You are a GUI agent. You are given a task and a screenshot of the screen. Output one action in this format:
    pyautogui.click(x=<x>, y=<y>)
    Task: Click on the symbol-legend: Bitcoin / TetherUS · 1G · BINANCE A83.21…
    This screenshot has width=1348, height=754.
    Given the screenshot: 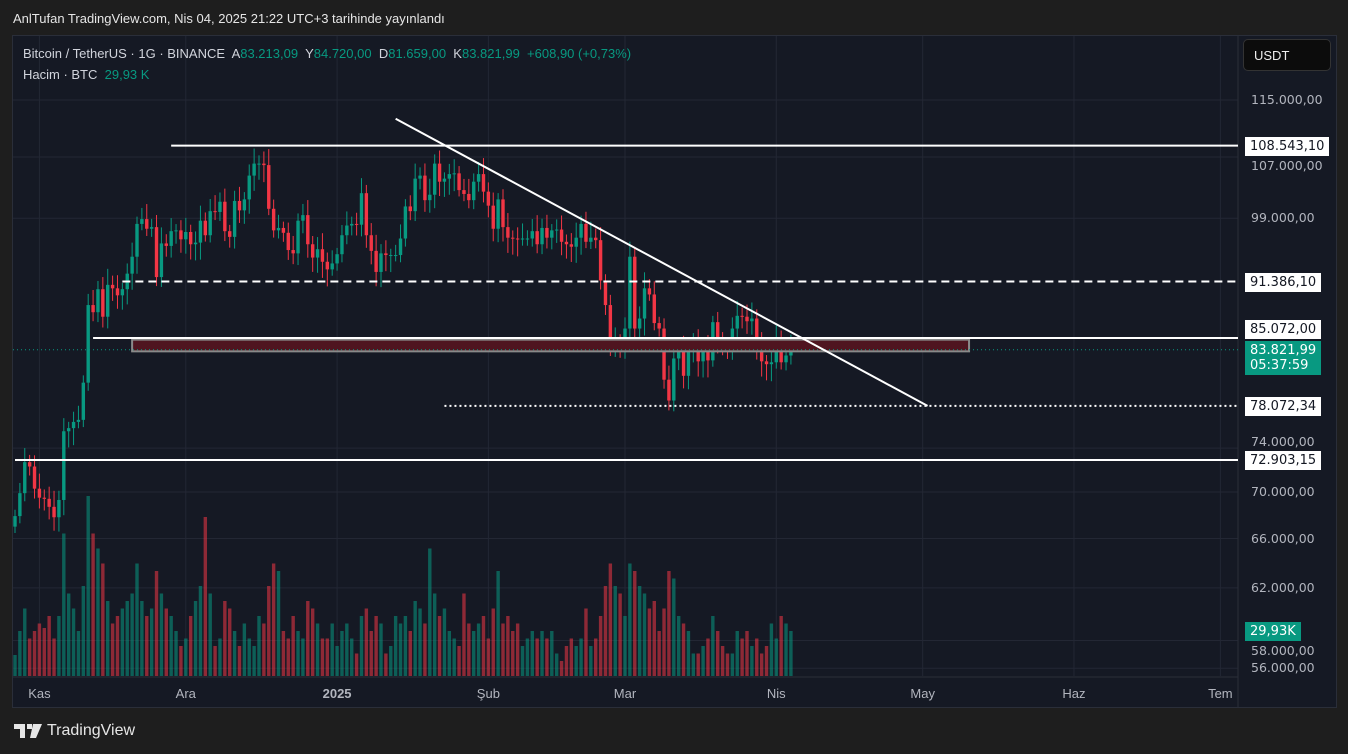 What is the action you would take?
    pyautogui.click(x=327, y=53)
    